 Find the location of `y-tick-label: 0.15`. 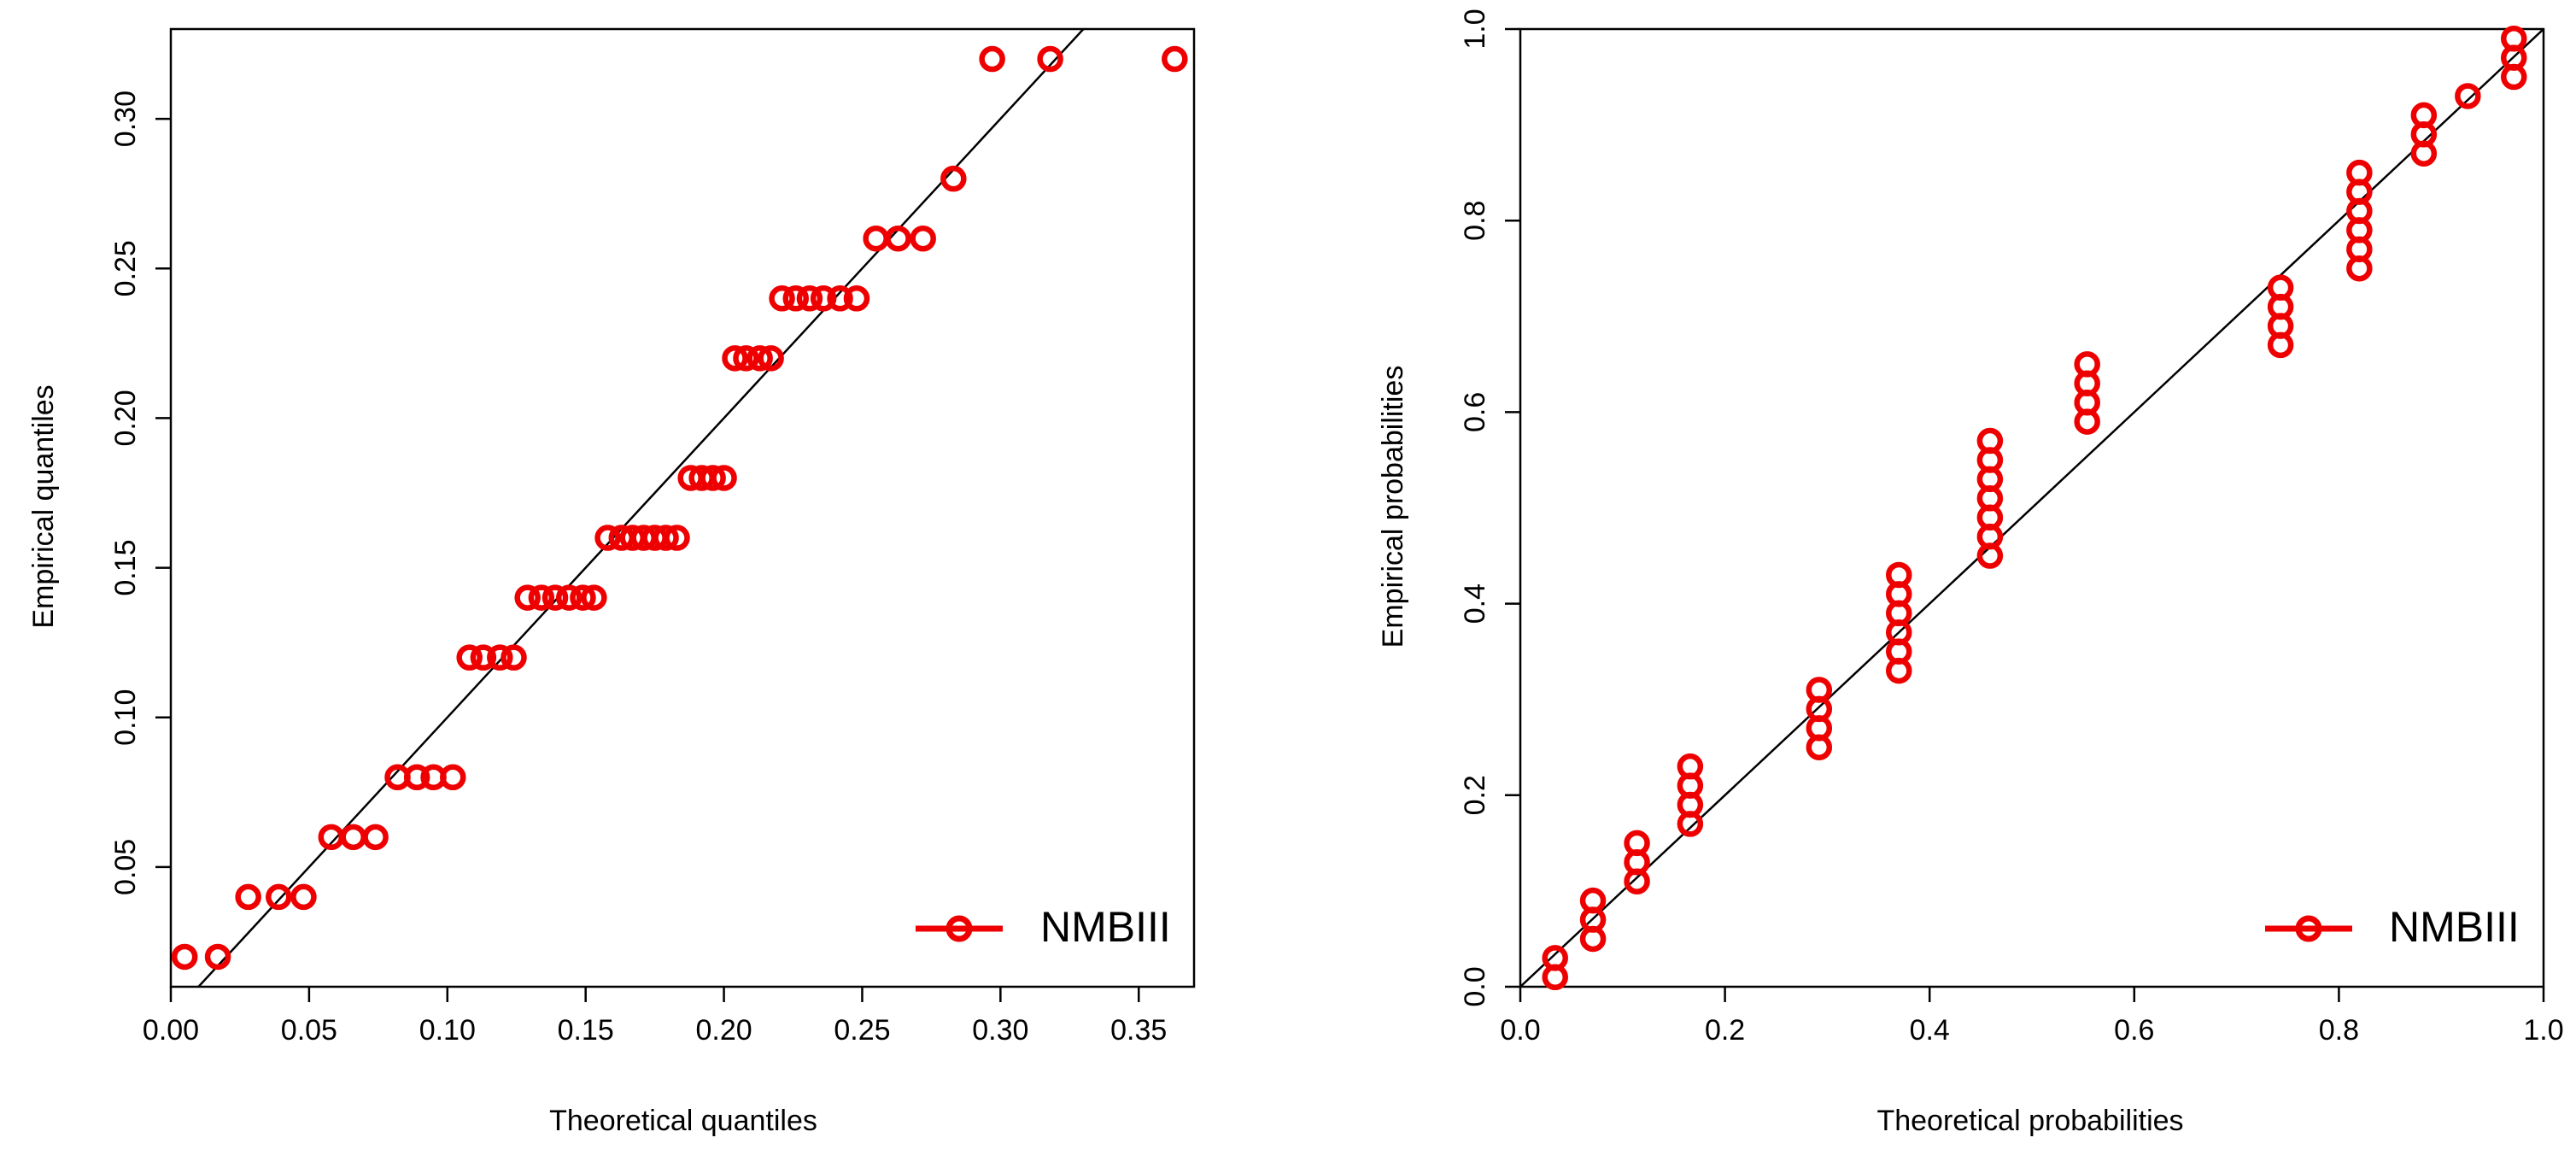

y-tick-label: 0.15 is located at coordinates (125, 567).